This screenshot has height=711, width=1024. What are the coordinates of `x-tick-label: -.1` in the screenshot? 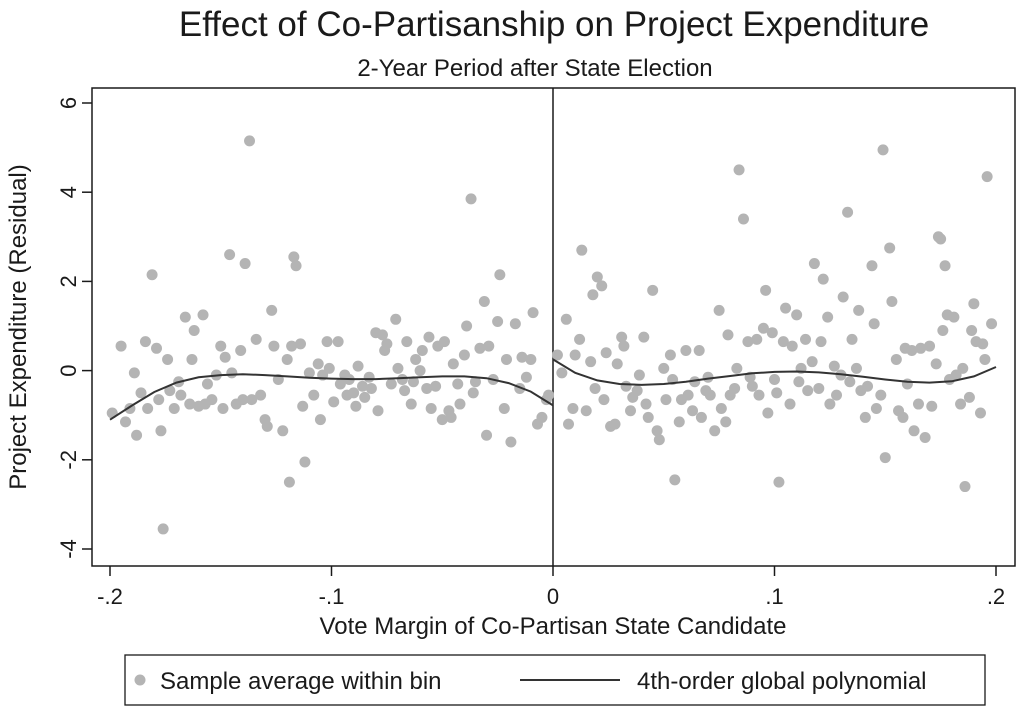 It's located at (332, 596).